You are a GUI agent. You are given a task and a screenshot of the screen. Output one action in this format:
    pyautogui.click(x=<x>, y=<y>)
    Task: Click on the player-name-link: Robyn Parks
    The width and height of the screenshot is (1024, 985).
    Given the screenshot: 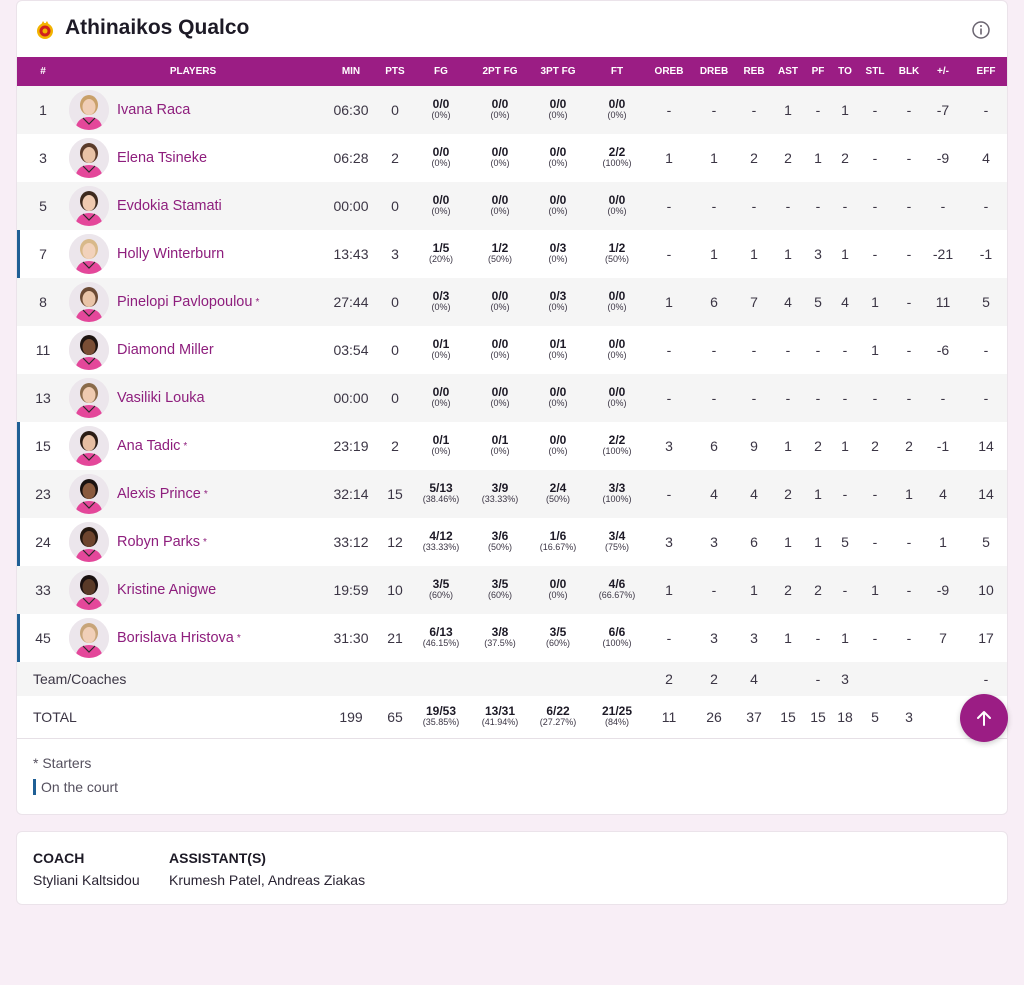 What is the action you would take?
    pyautogui.click(x=159, y=542)
    